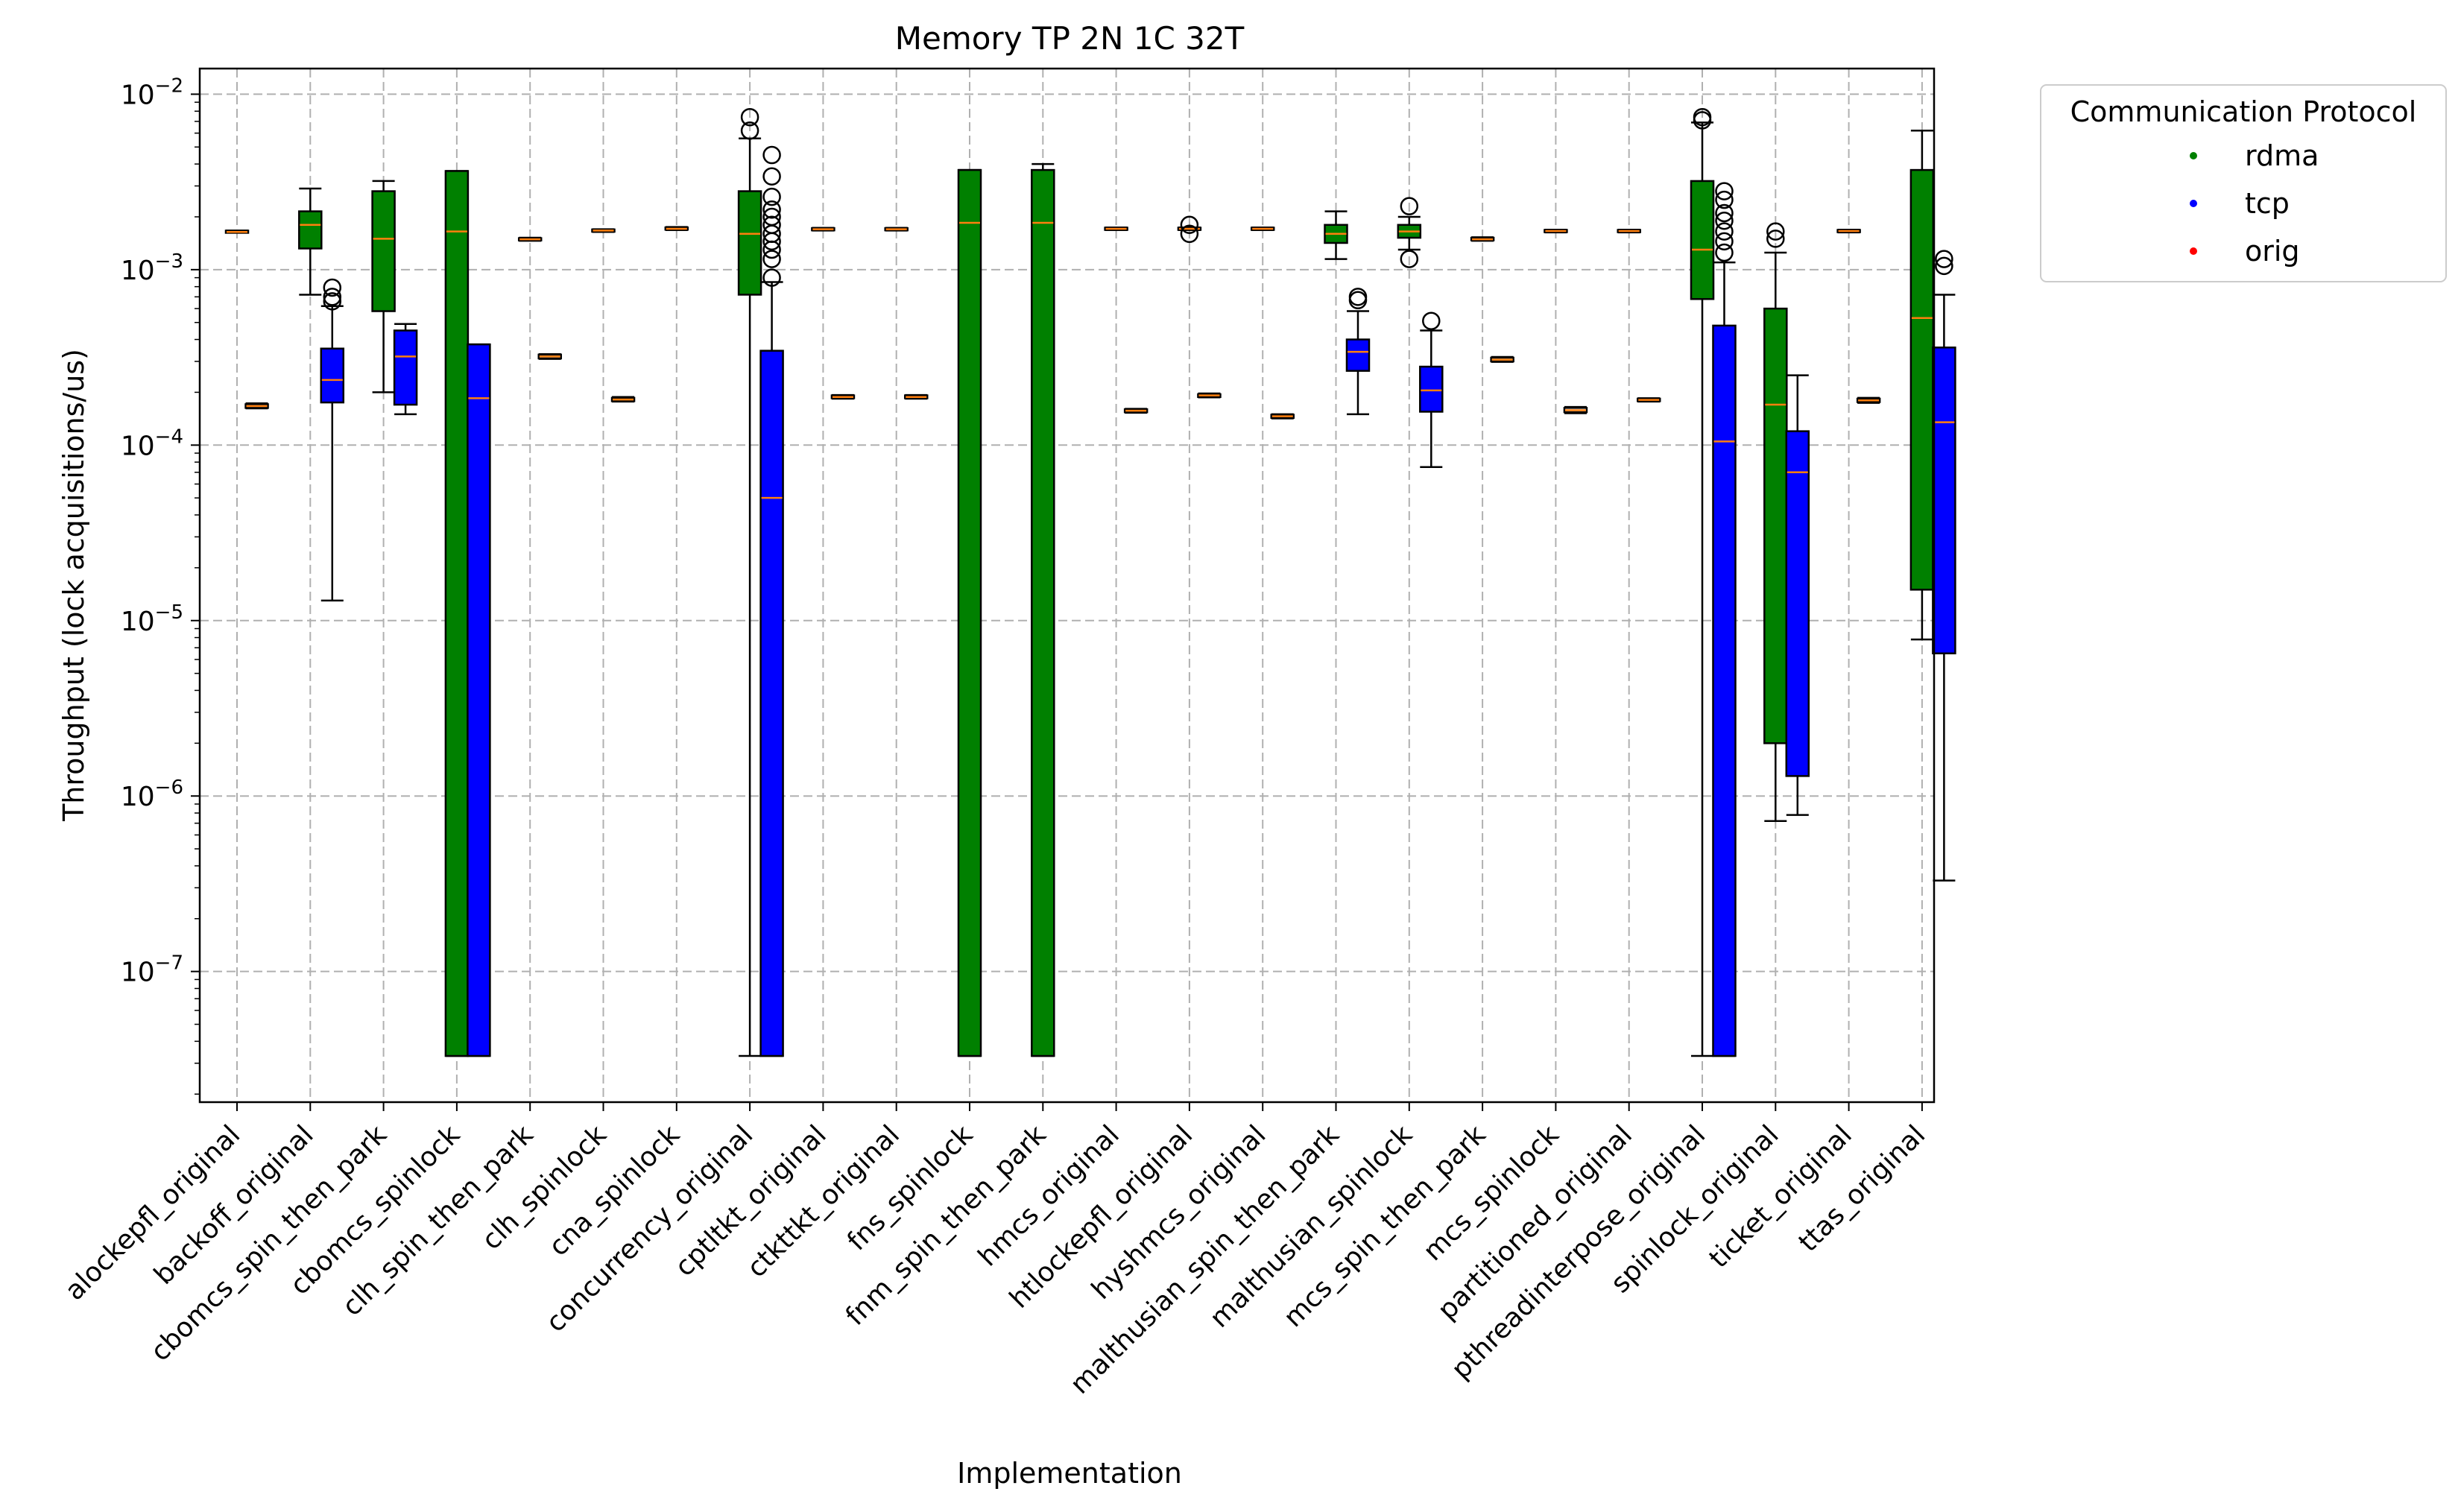 This screenshot has height=1512, width=2461. Describe the element at coordinates (152, 268) in the screenshot. I see `y-tick-label: 10⁻³` at that location.